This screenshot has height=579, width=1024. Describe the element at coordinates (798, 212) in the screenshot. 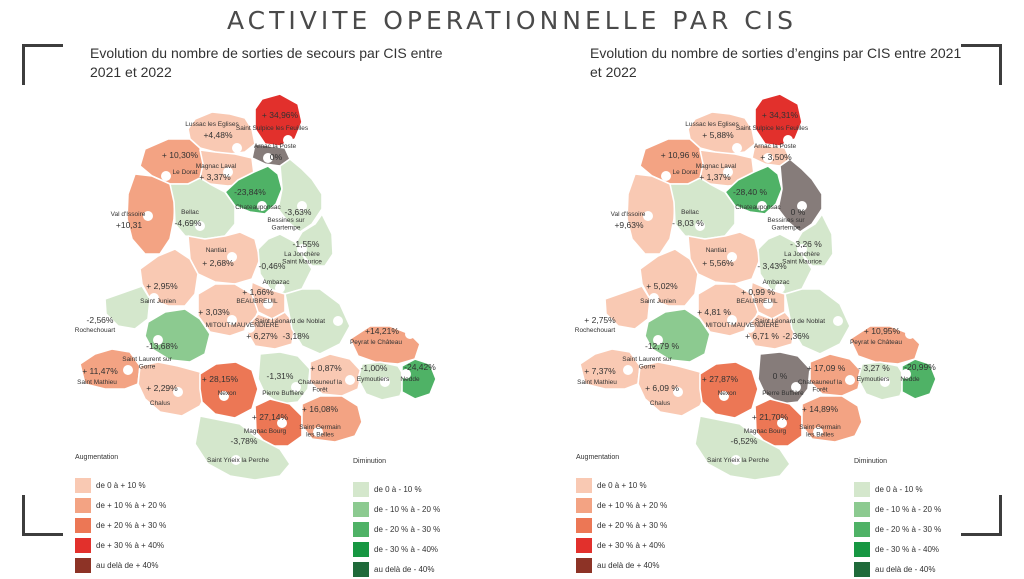

I see `station-value: 0 %` at that location.